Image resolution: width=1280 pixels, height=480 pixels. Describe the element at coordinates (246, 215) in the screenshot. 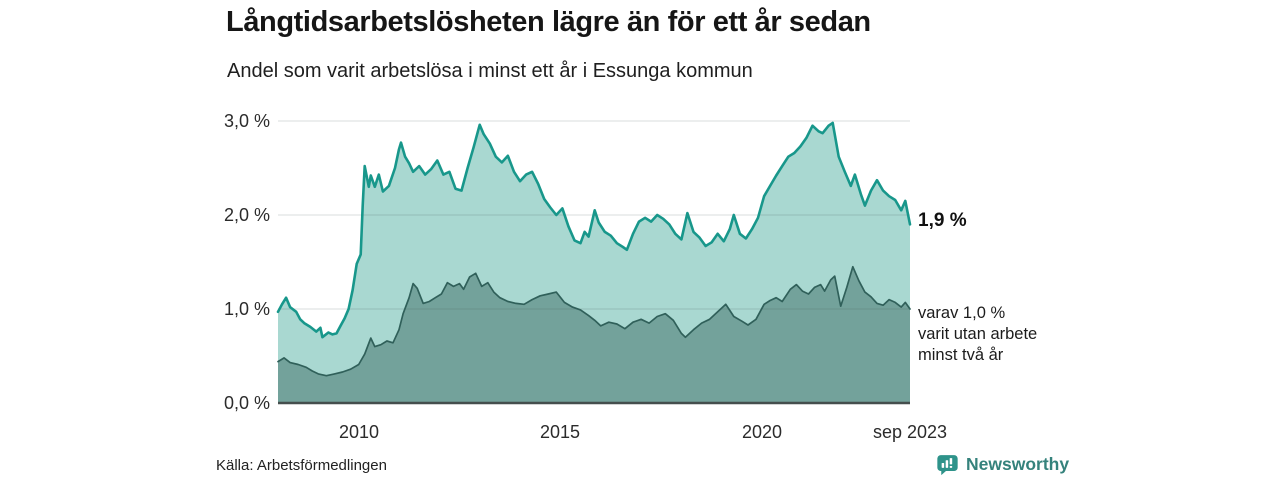

I see `y-axis-tick-label: 2,0 %` at that location.